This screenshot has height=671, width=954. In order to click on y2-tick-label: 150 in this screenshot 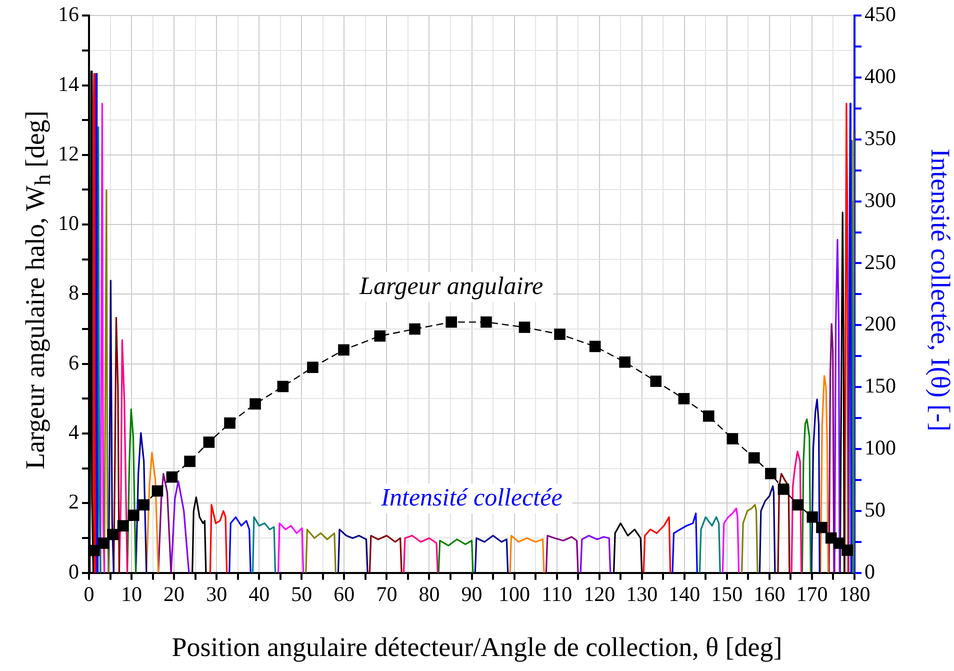, I will do `click(880, 386)`.